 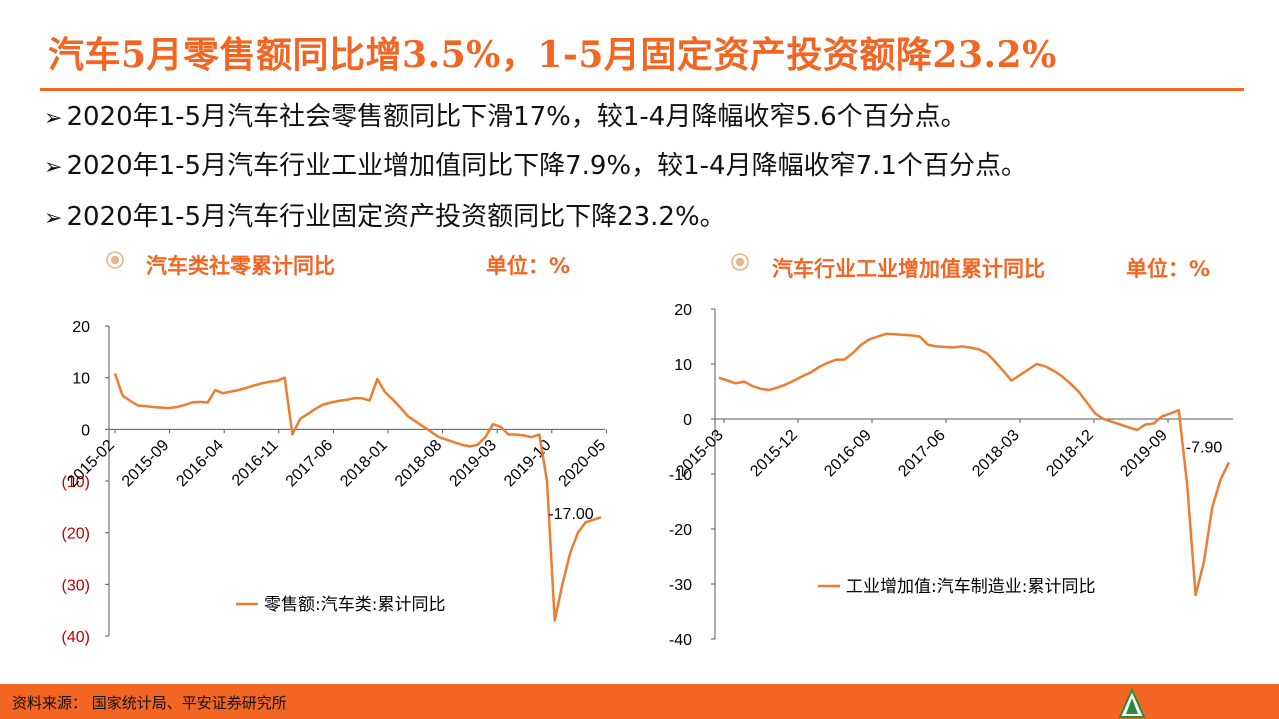 I want to click on x-tick-label: 2018-03, so click(x=996, y=454).